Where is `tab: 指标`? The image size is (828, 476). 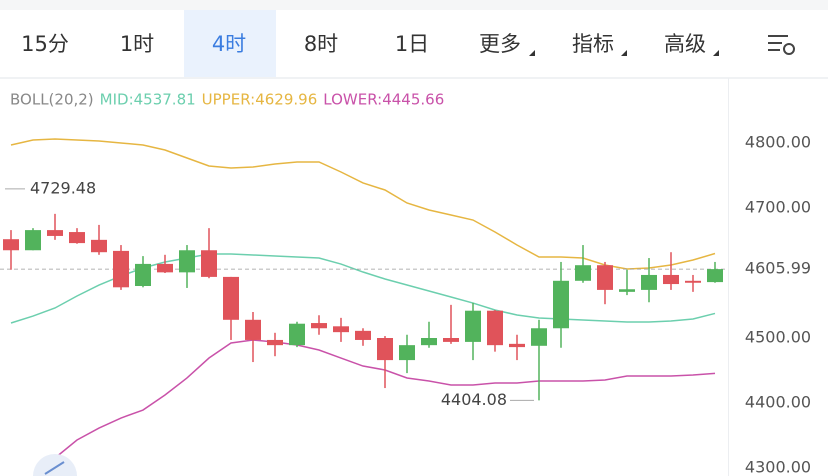 tab: 指标 is located at coordinates (593, 44).